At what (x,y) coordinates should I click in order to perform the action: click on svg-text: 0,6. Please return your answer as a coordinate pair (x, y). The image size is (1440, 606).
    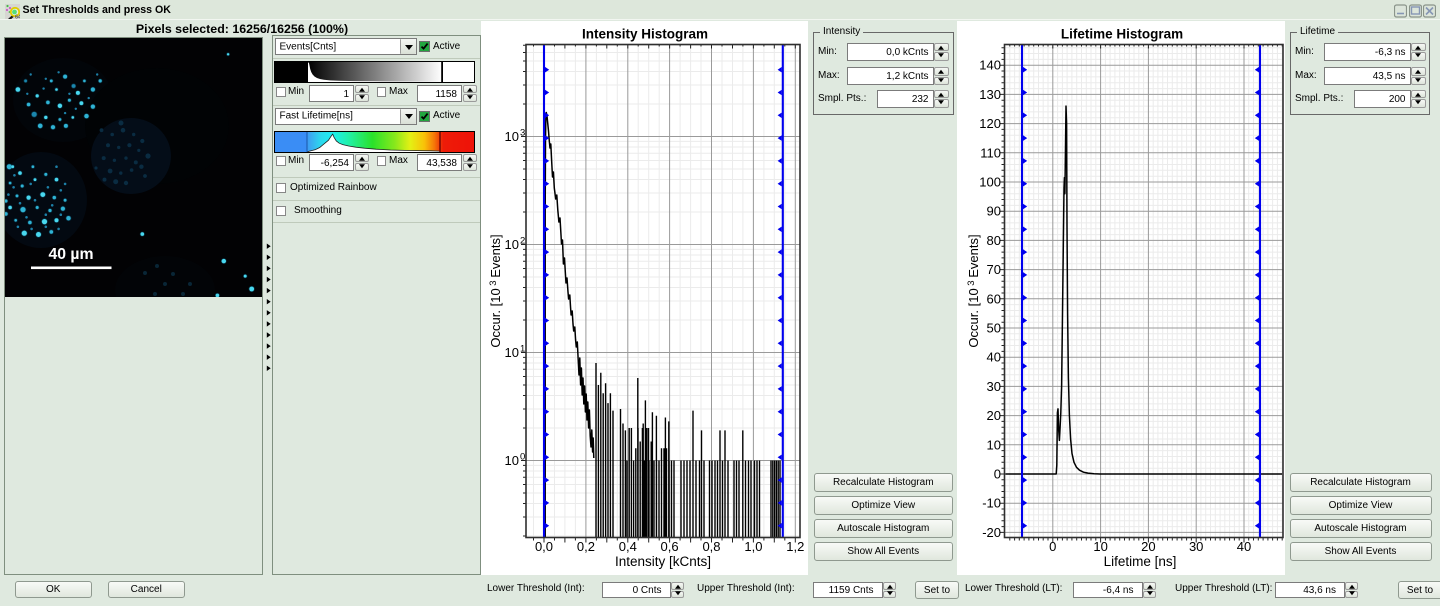
    Looking at the image, I should click on (670, 546).